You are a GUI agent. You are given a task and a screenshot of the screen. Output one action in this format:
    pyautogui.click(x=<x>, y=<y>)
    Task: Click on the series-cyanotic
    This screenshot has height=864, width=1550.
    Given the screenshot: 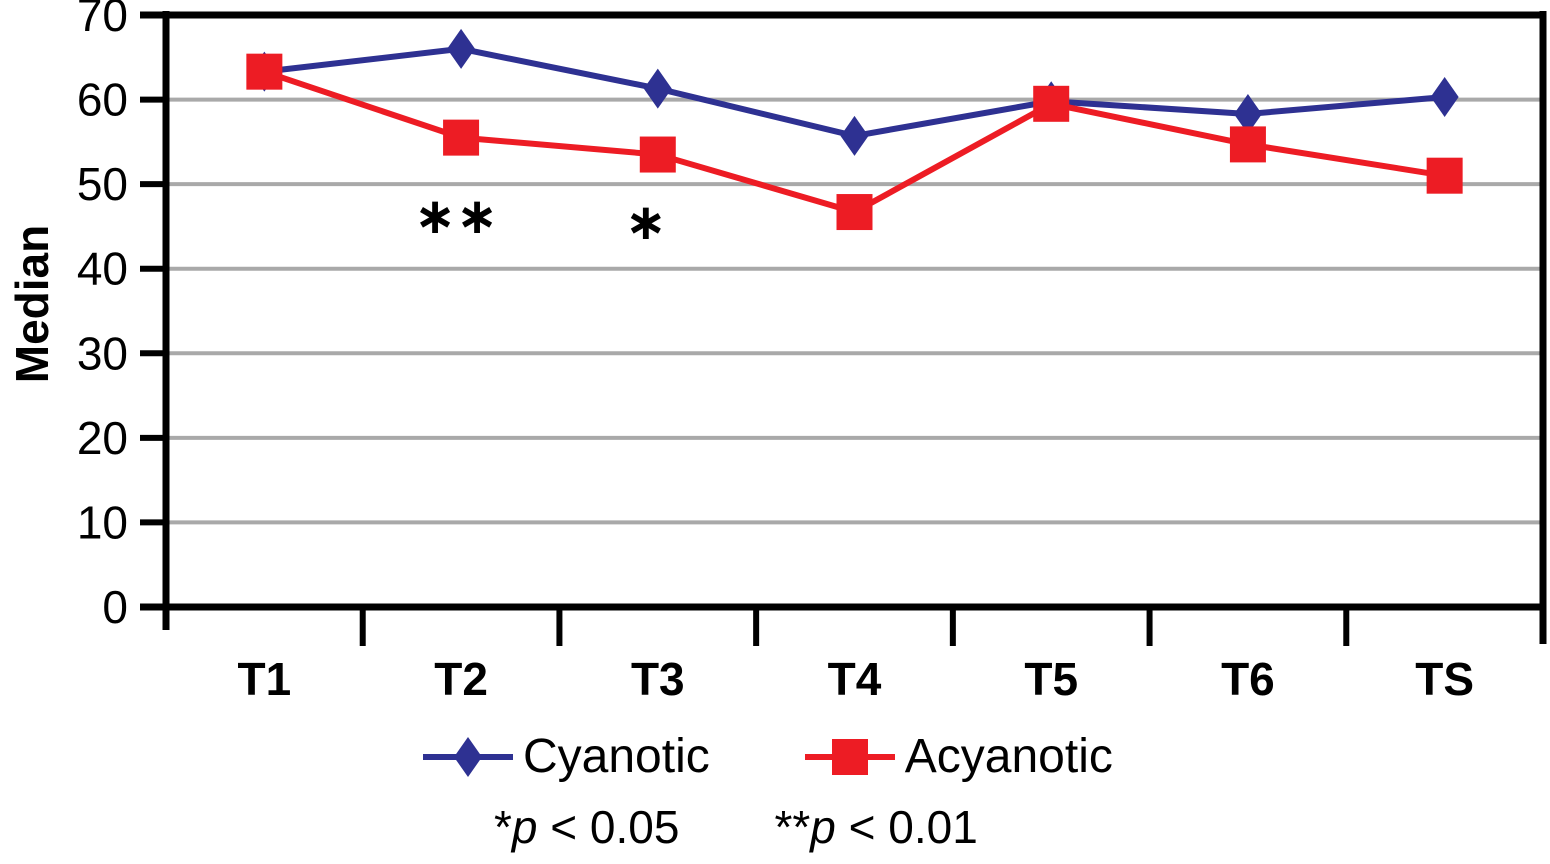 What is the action you would take?
    pyautogui.click(x=854, y=92)
    